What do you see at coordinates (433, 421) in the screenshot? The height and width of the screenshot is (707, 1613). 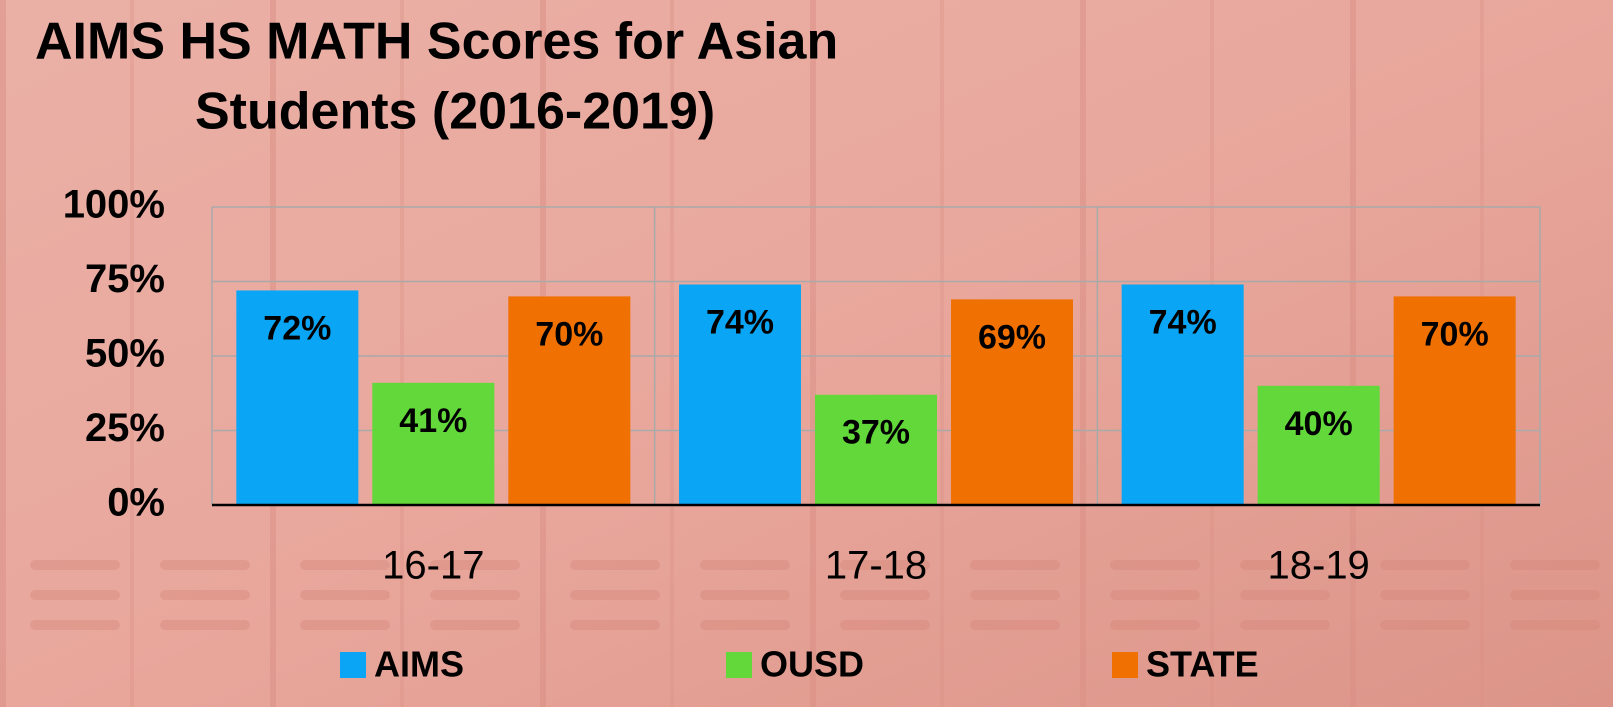 I see `data-label: 41%` at bounding box center [433, 421].